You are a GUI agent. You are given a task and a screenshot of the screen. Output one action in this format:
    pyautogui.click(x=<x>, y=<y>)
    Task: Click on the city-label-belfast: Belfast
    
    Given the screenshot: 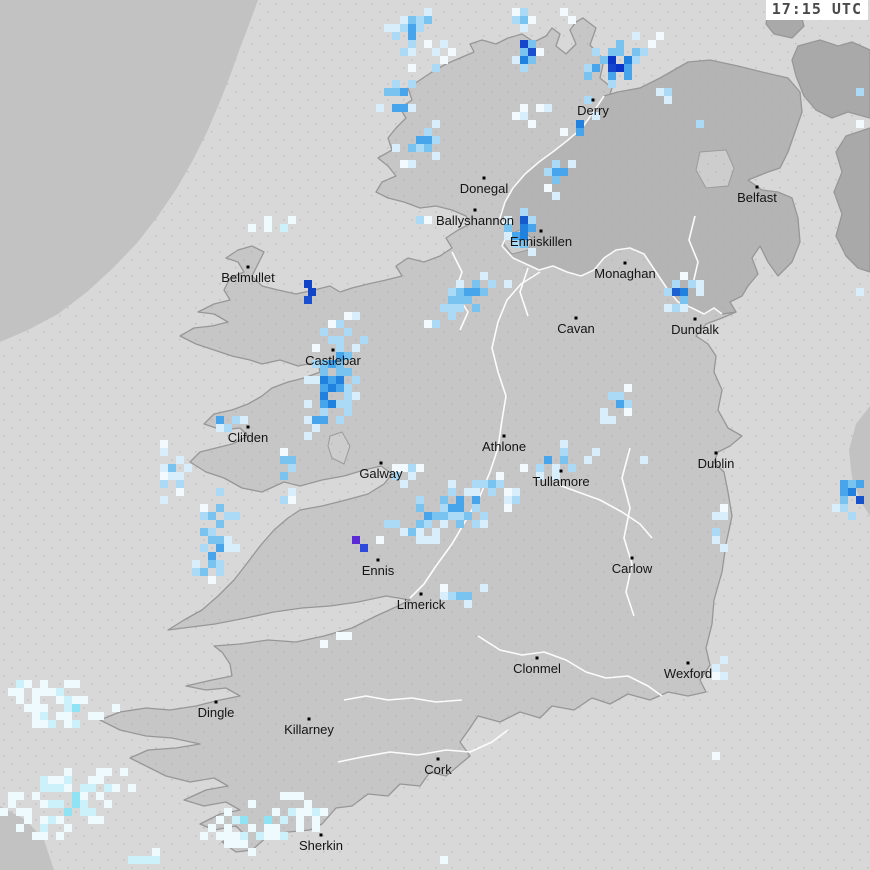 What is the action you would take?
    pyautogui.click(x=757, y=197)
    